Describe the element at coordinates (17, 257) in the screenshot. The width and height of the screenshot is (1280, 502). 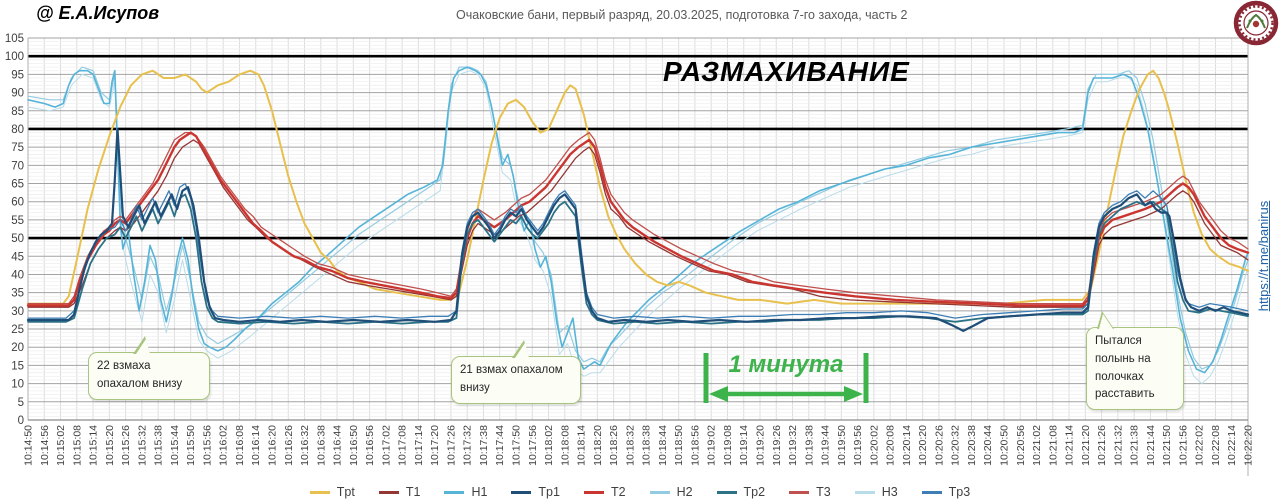
I see `svg-text: 45` at that location.